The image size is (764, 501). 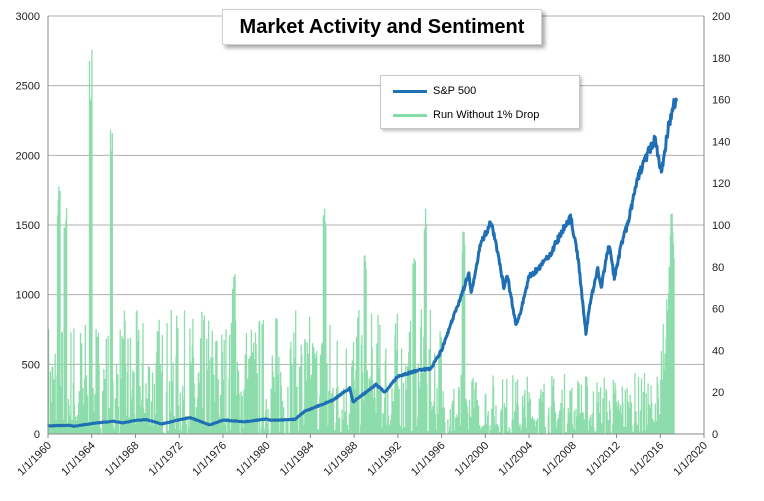 I want to click on y-right-tick-label: 120, so click(x=721, y=184).